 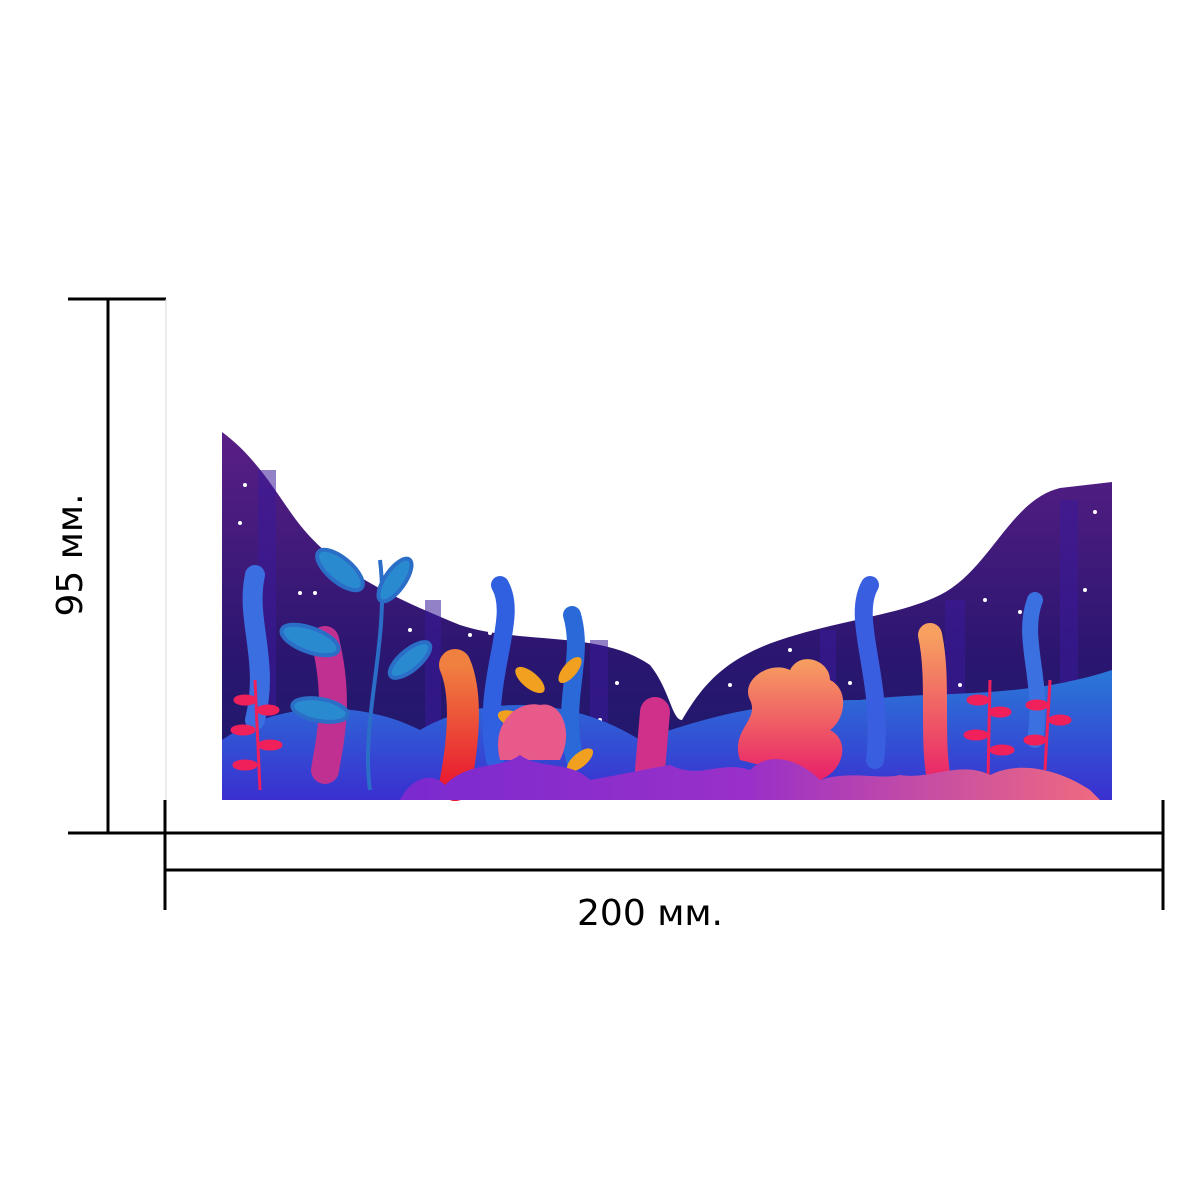 I want to click on foreground-weeds, so click(x=750, y=777).